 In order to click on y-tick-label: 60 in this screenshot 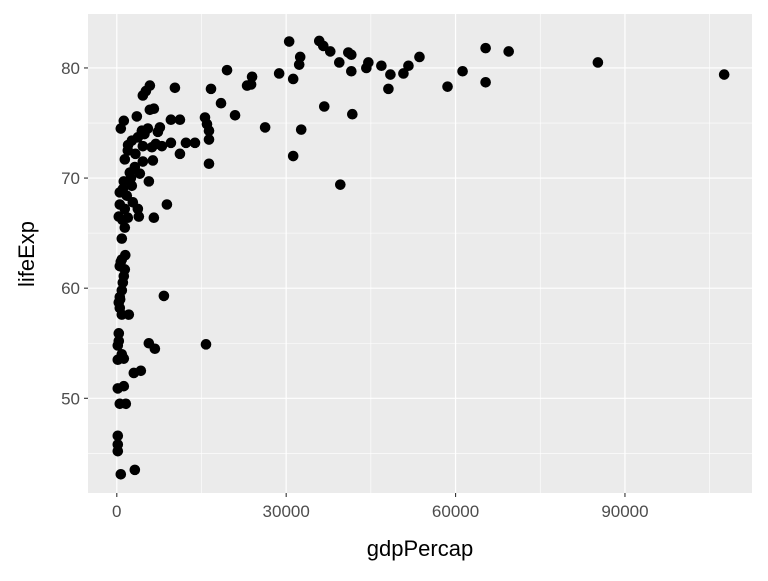, I will do `click(70, 288)`.